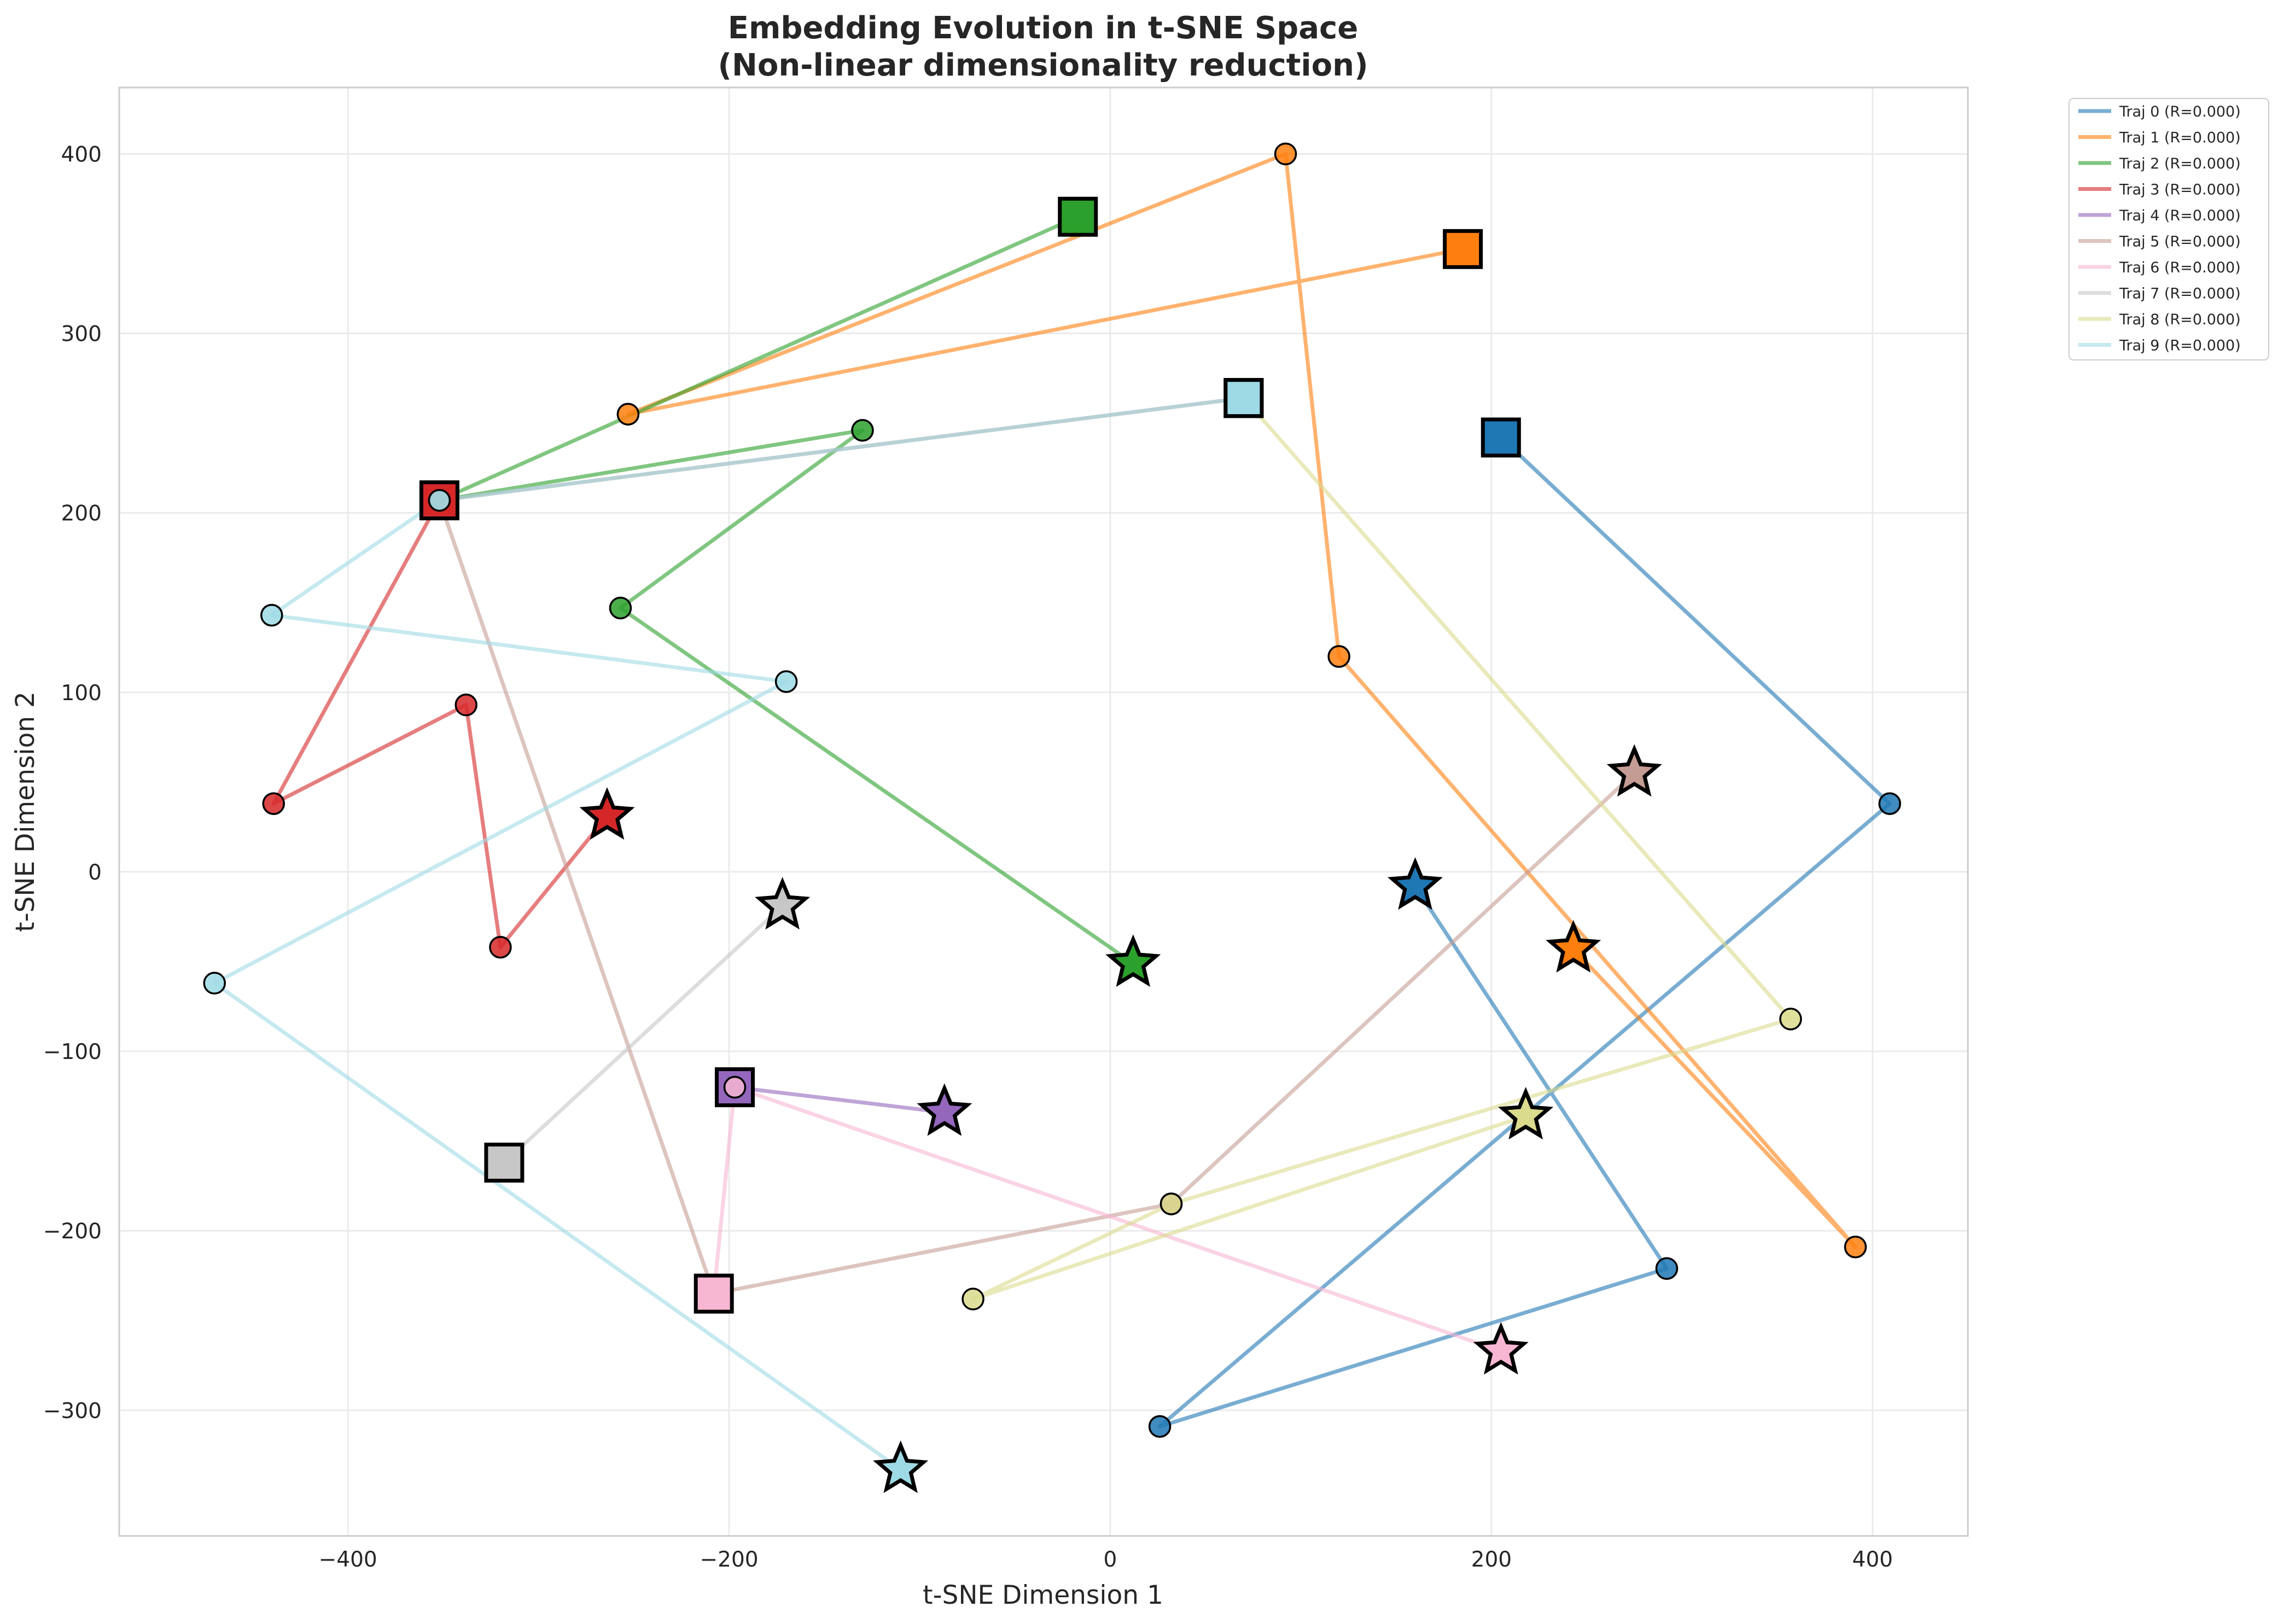  What do you see at coordinates (81, 334) in the screenshot?
I see `y-tick-label: 300` at bounding box center [81, 334].